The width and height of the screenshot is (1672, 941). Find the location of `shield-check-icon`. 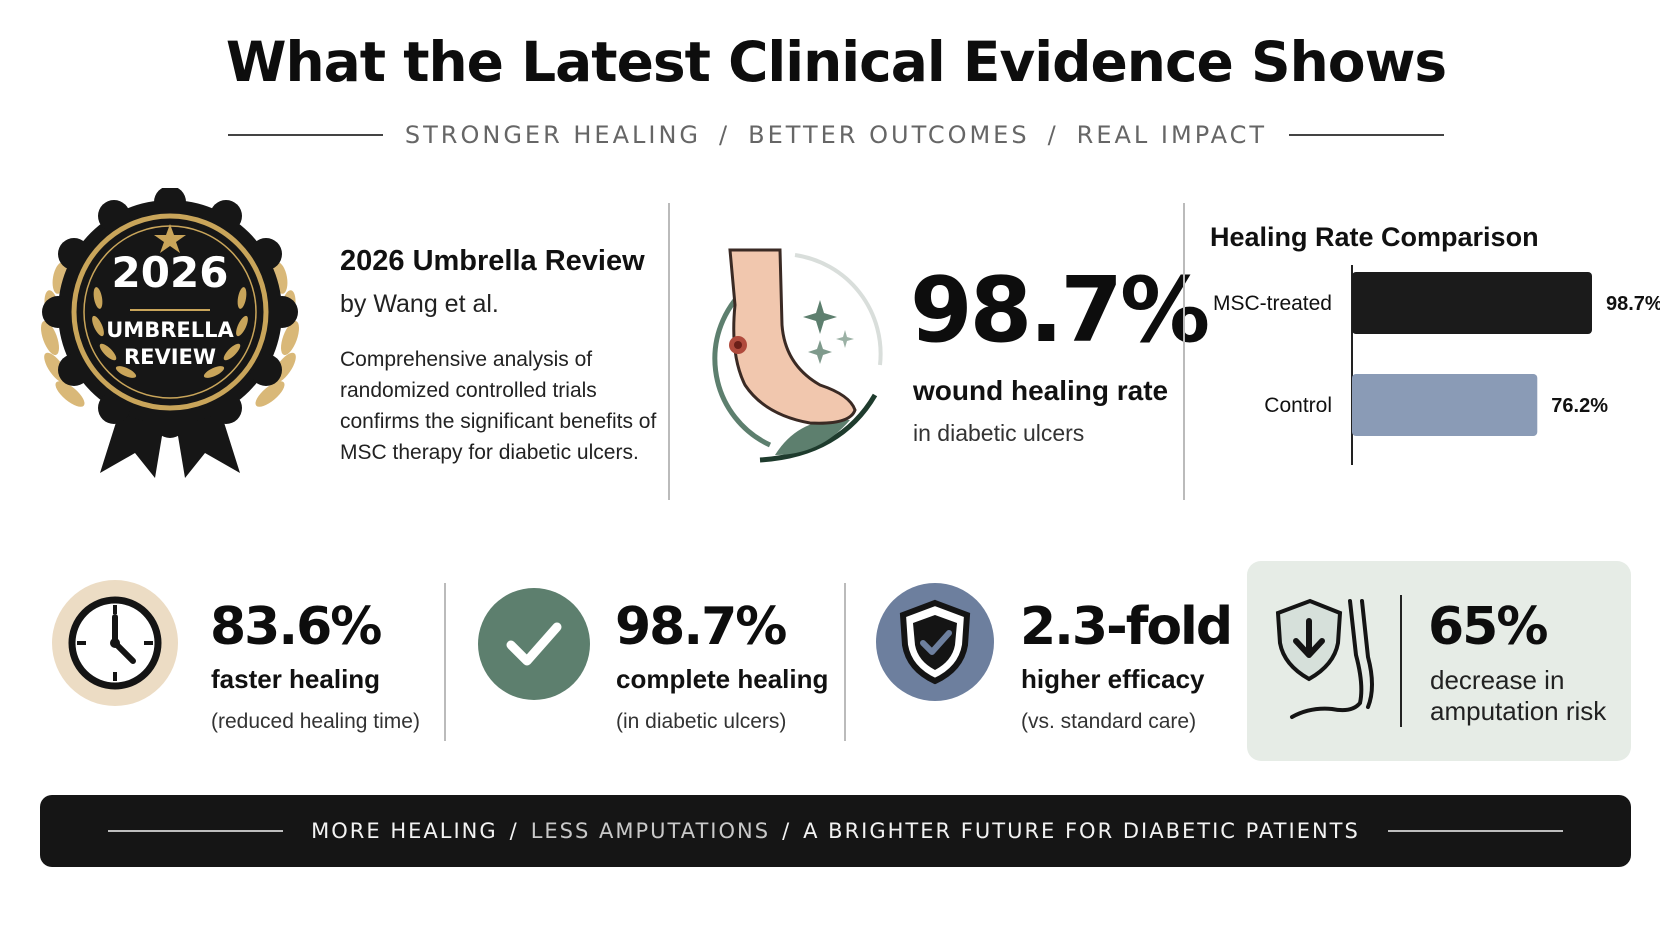

shield-check-icon is located at coordinates (935, 642).